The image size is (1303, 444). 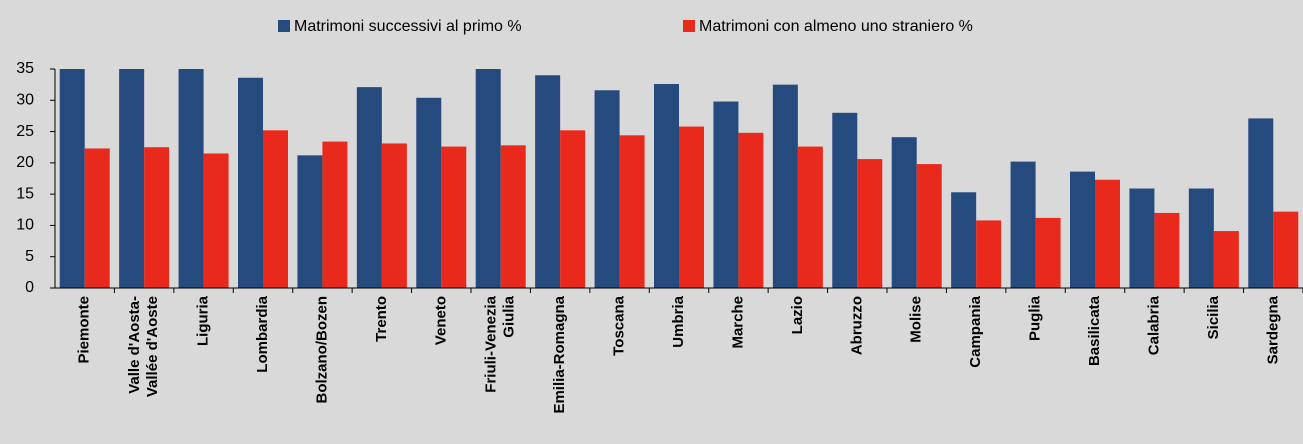 What do you see at coordinates (143, 346) in the screenshot?
I see `x-tick-label: Valle d'Aosta-Vallée d'Aoste` at bounding box center [143, 346].